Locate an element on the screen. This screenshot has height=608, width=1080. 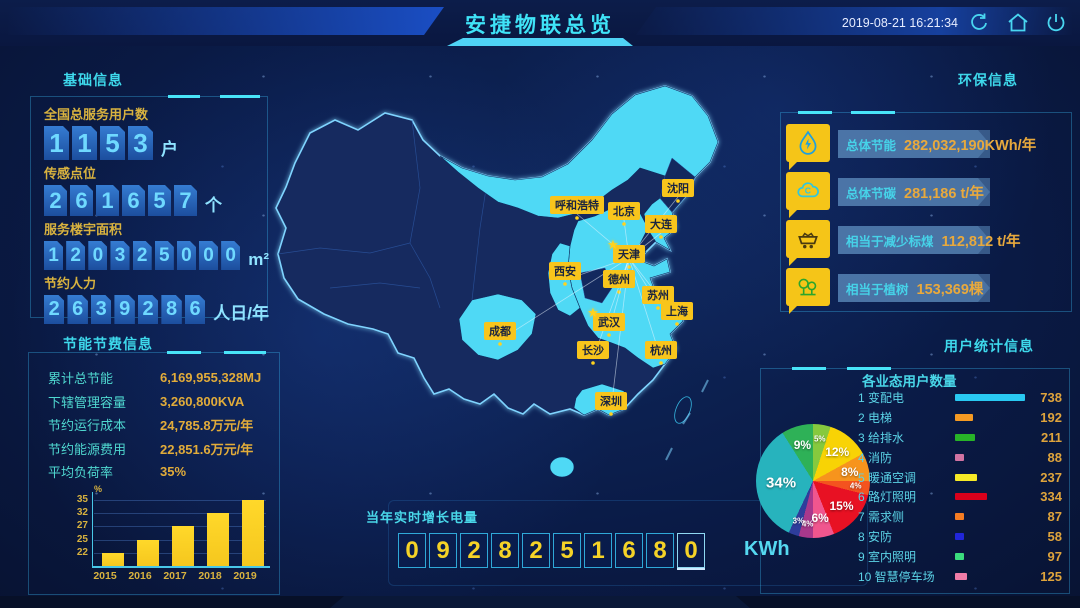
sea-dashes is located at coordinates (687, 420).